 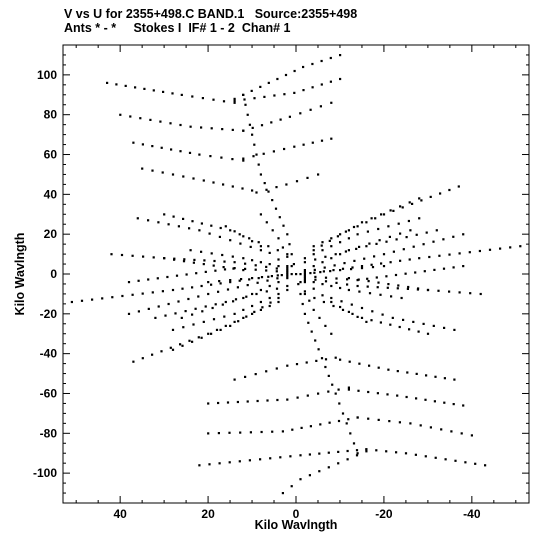 I want to click on x-tick-label: -20, so click(x=384, y=514).